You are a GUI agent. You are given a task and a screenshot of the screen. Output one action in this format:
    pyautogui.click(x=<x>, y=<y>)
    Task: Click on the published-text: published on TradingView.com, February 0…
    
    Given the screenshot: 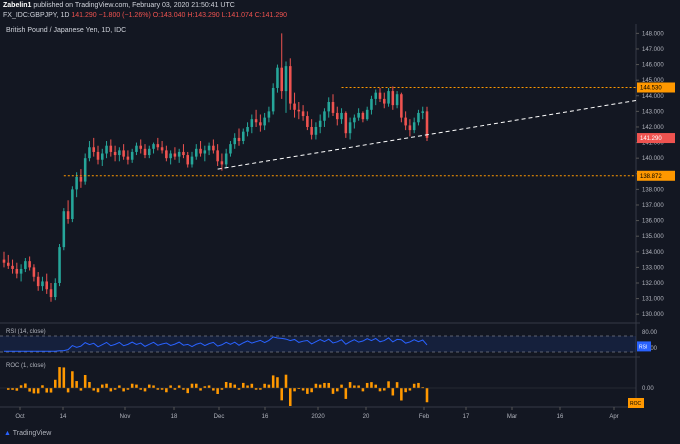 What is the action you would take?
    pyautogui.click(x=134, y=5)
    